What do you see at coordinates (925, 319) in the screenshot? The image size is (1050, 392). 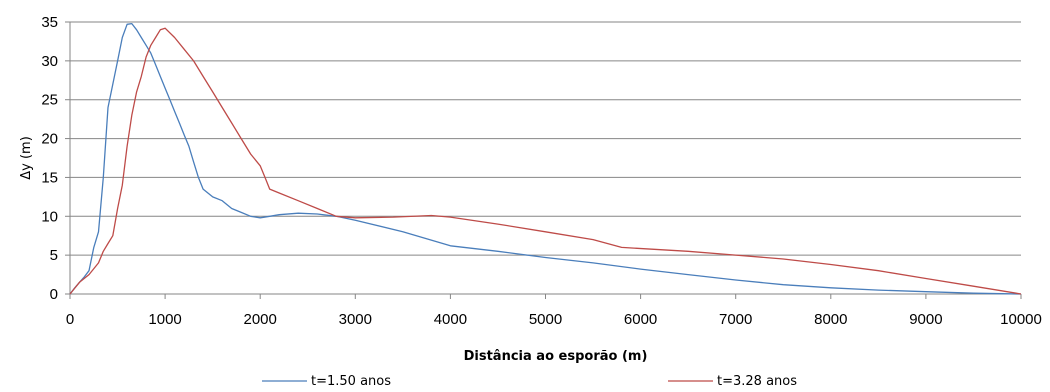 I see `x-tick-label: 9000` at bounding box center [925, 319].